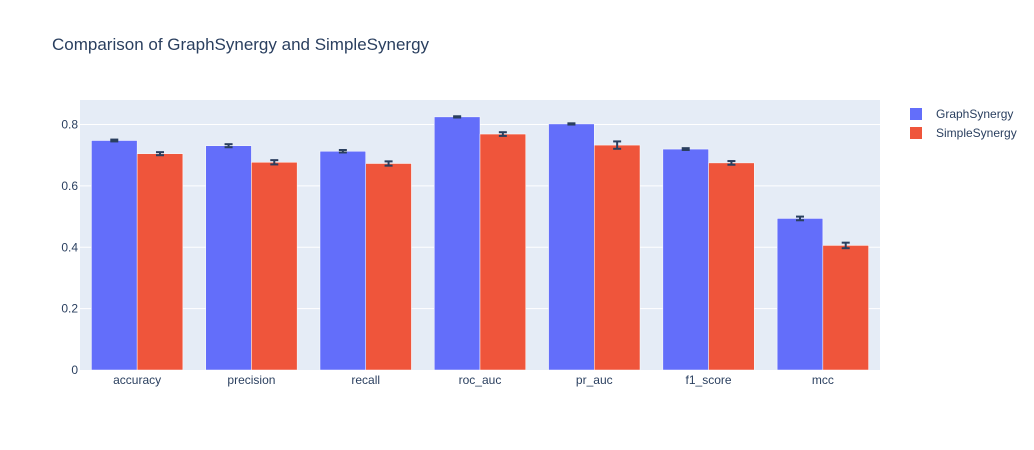  Describe the element at coordinates (69, 186) in the screenshot. I see `y-tick-label: 0.6` at that location.